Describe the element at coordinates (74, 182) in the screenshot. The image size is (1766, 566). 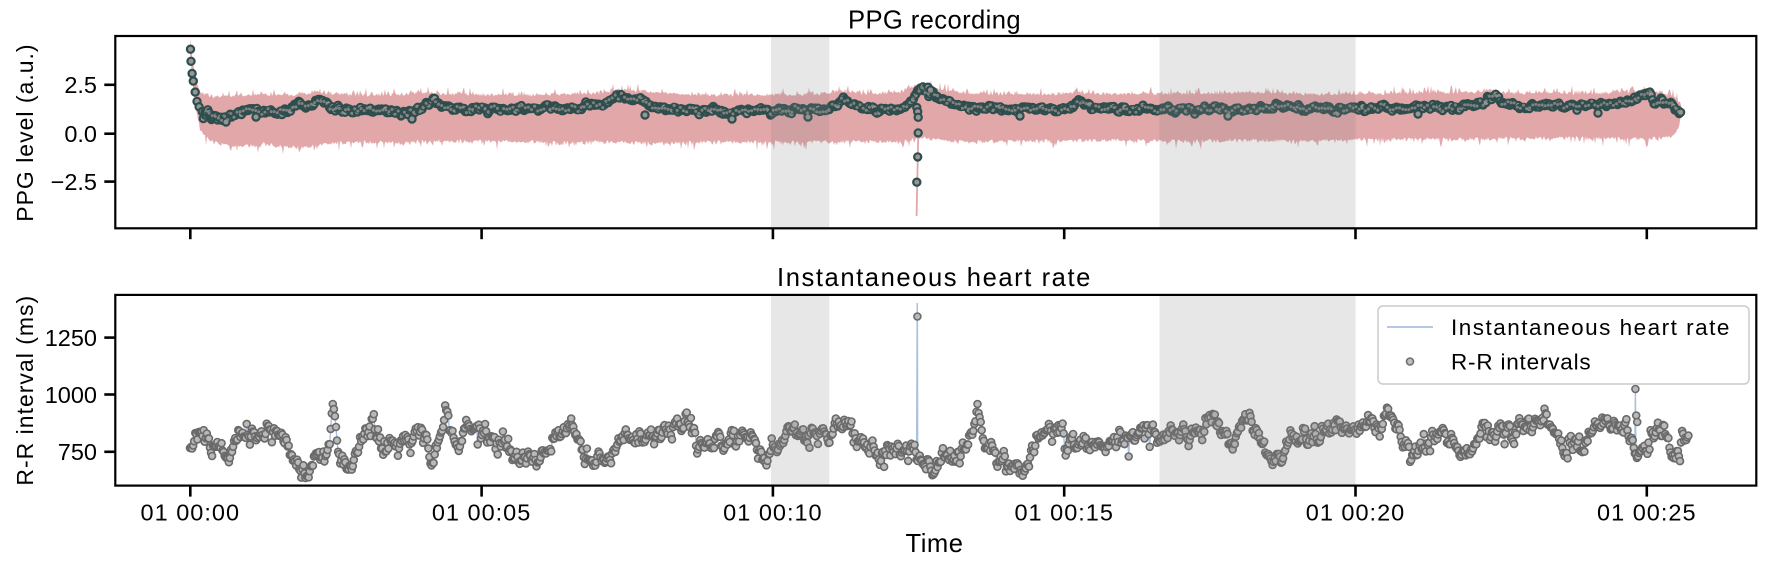
I see `svg-text: −2.5` at that location.